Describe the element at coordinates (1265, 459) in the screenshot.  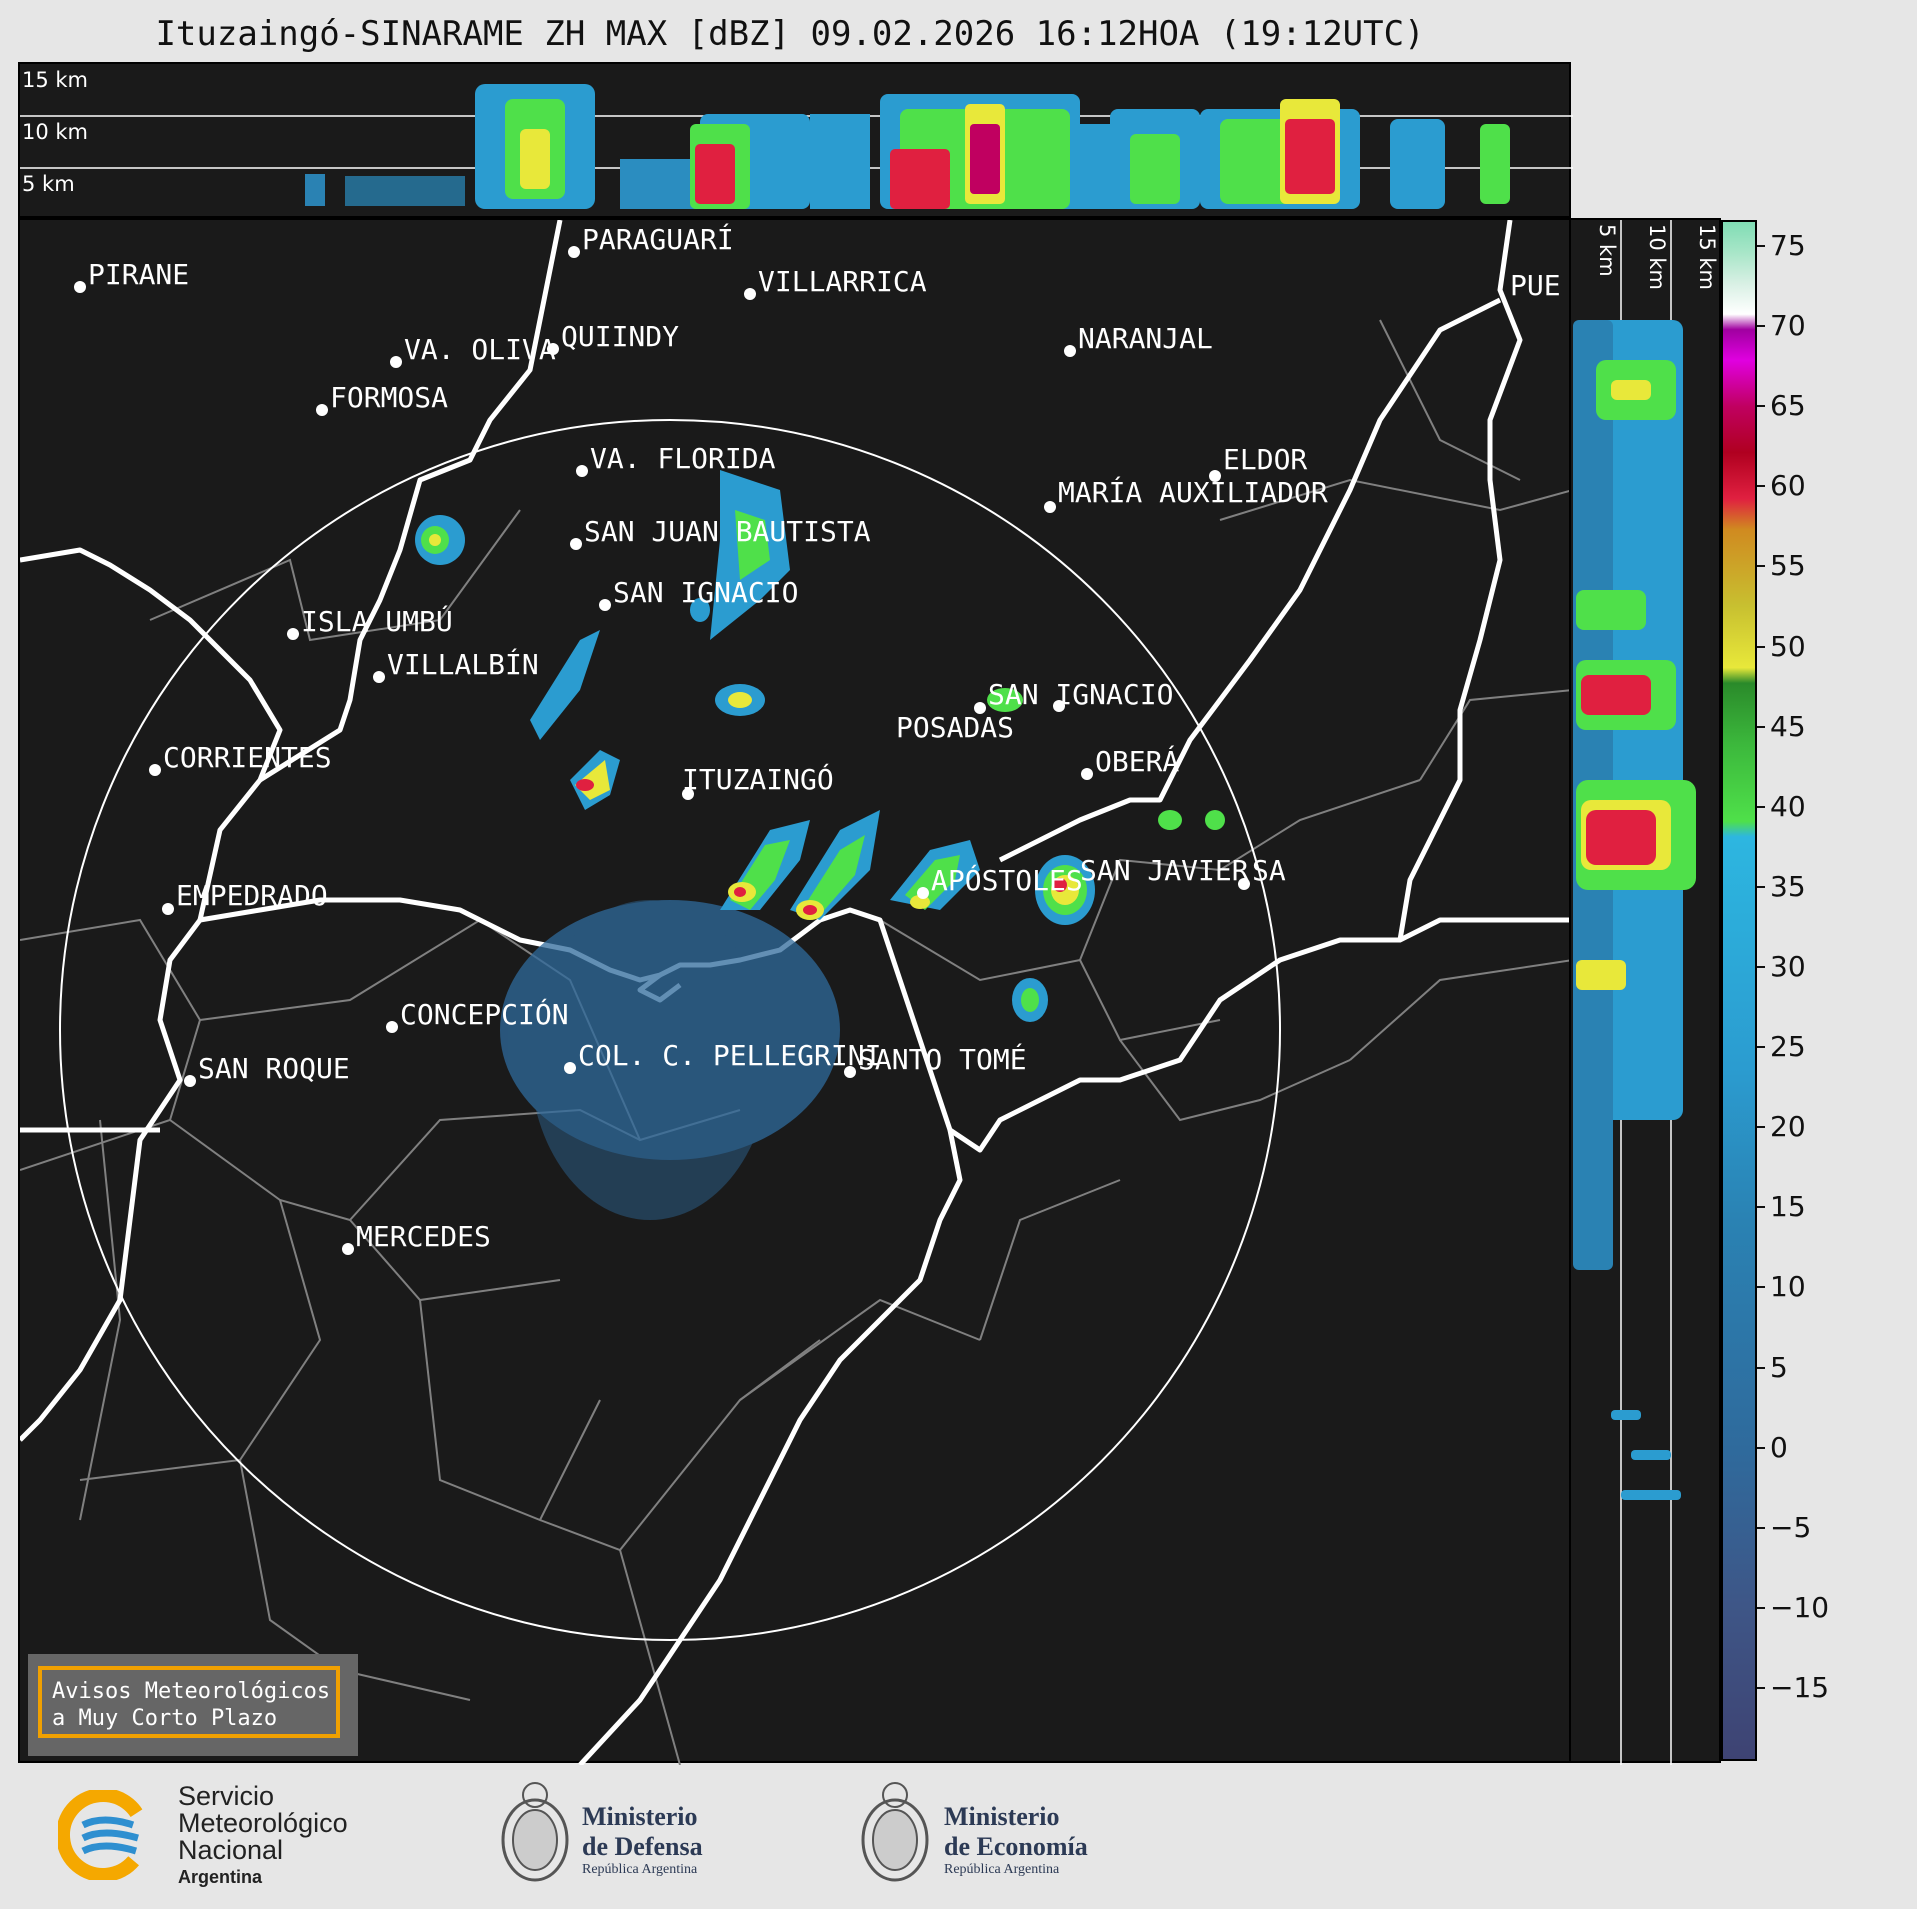
I see `city-label: ELDOR` at that location.